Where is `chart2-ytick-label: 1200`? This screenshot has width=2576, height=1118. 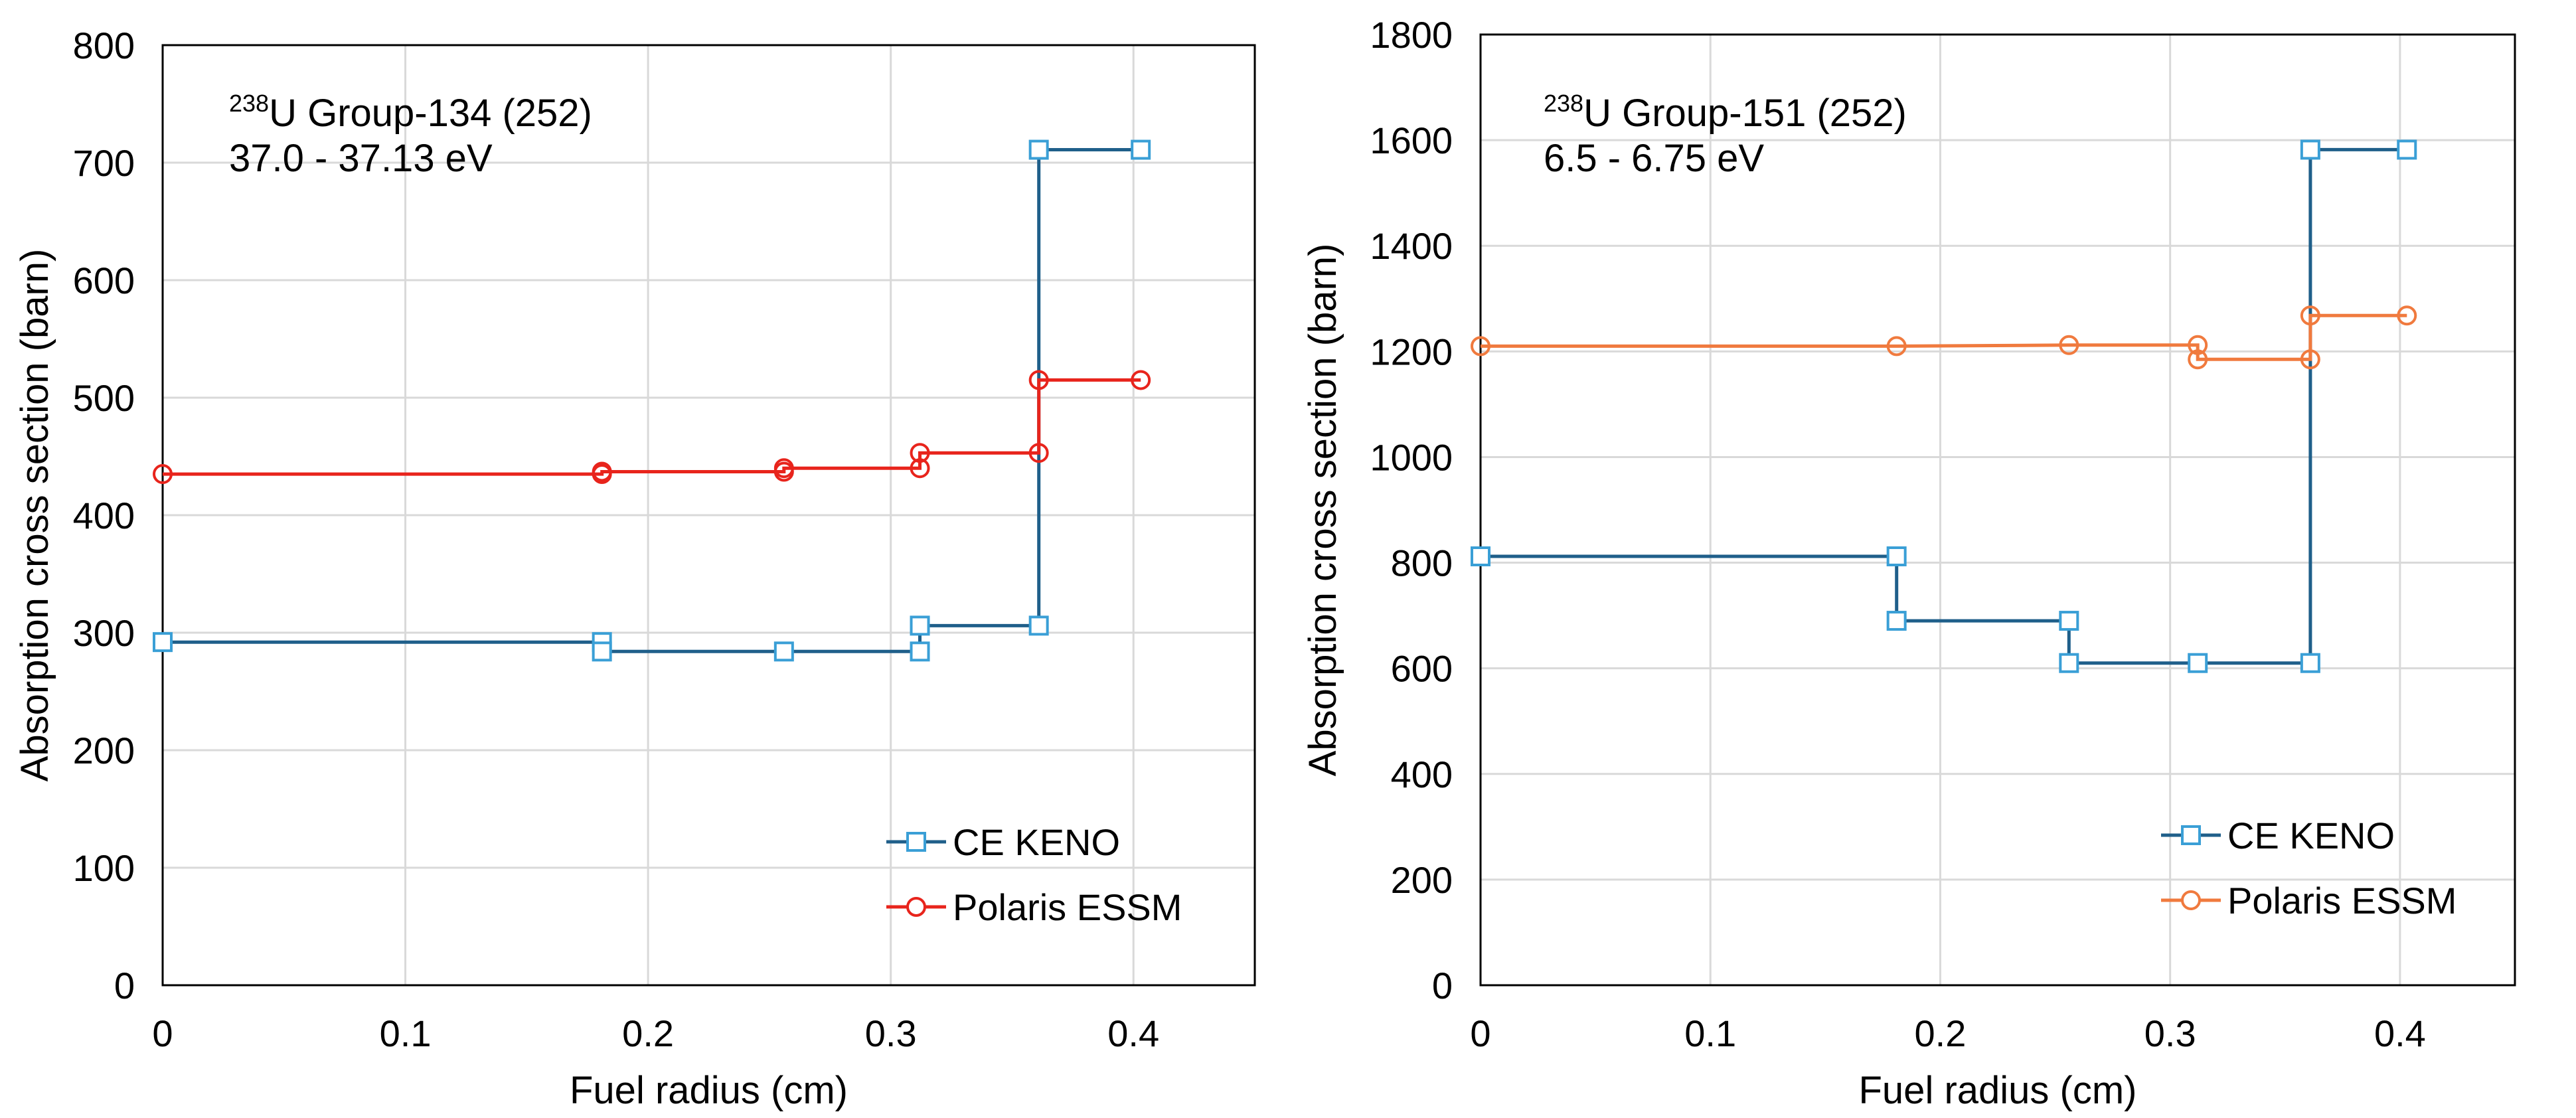
chart2-ytick-label: 1200 is located at coordinates (1411, 352).